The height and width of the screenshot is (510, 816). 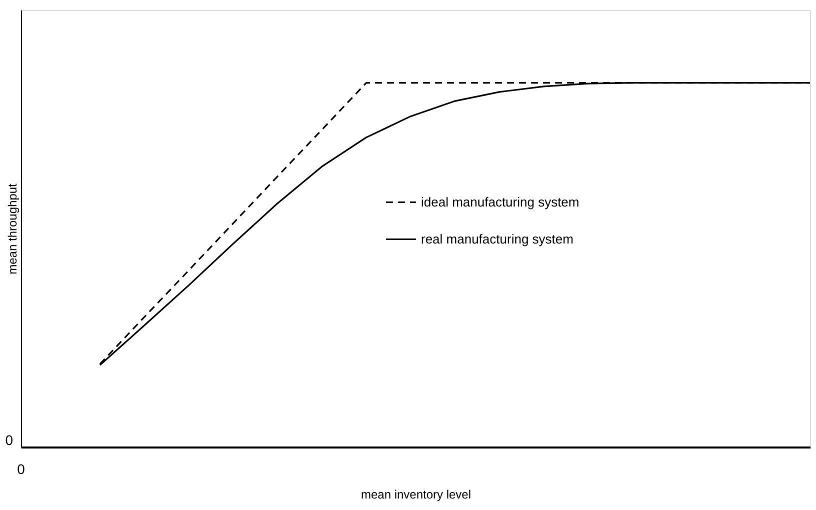 What do you see at coordinates (416, 495) in the screenshot?
I see `x-axis-title: mean inventory level` at bounding box center [416, 495].